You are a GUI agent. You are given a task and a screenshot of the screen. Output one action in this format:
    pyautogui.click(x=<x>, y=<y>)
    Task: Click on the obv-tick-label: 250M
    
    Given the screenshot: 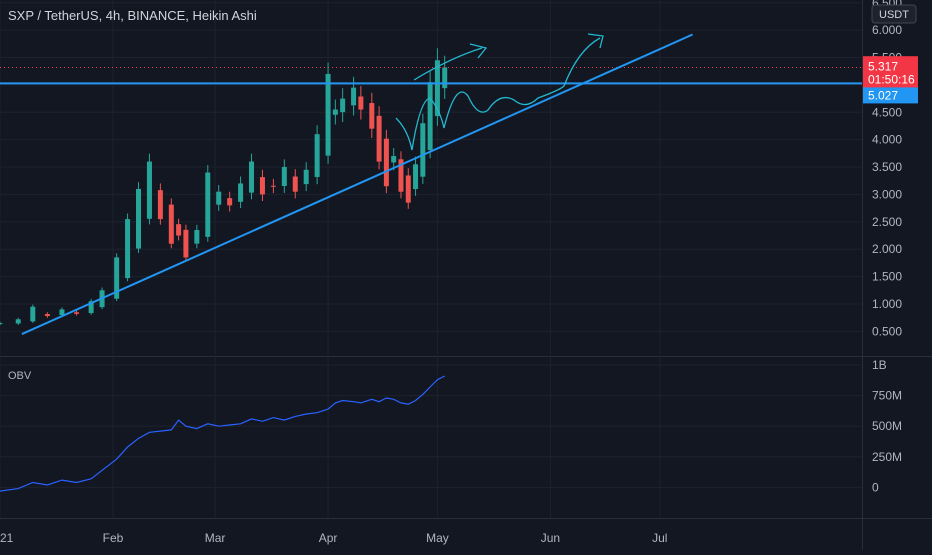 What is the action you would take?
    pyautogui.click(x=887, y=457)
    